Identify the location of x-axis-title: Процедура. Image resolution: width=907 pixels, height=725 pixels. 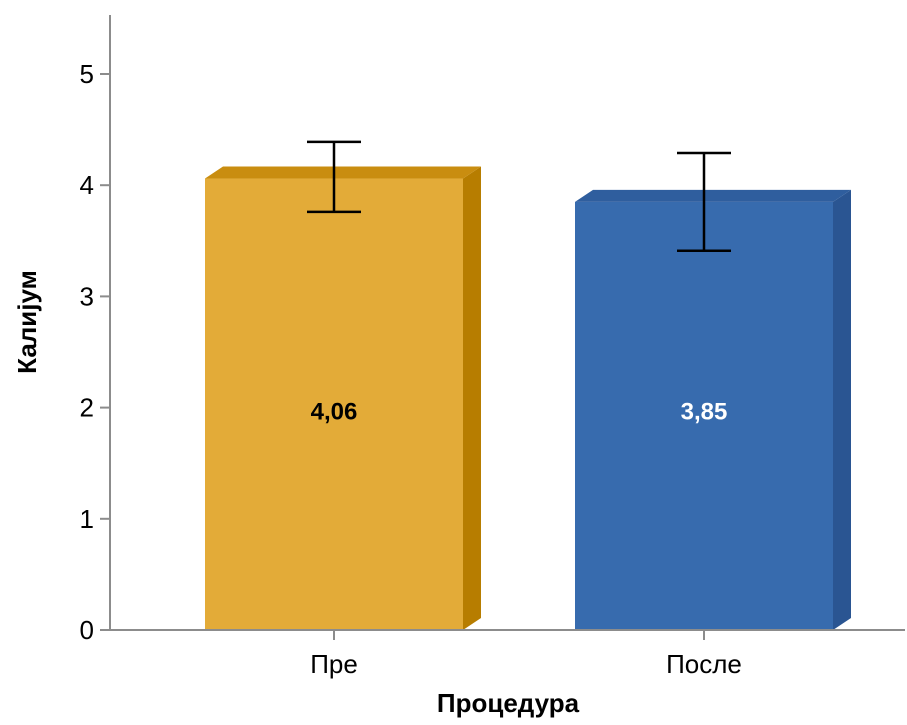
(508, 703).